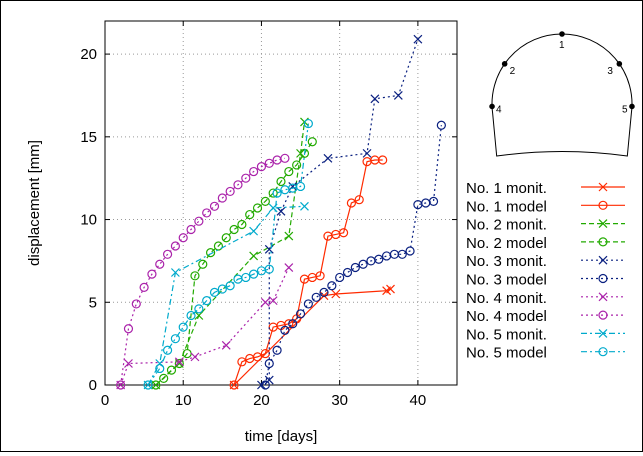 The width and height of the screenshot is (643, 456). What do you see at coordinates (88, 54) in the screenshot?
I see `y-tick-label: 20` at bounding box center [88, 54].